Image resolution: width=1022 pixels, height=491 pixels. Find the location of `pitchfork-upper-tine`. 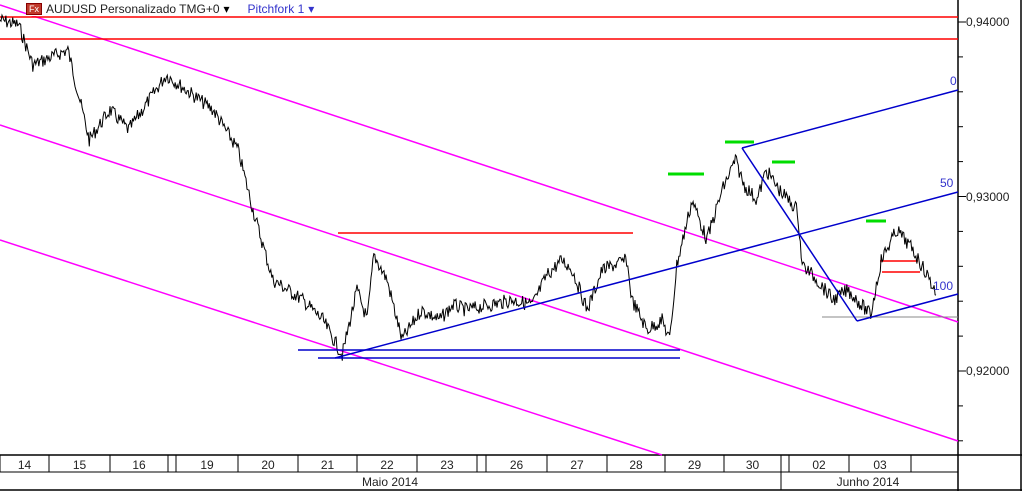

pitchfork-upper-tine is located at coordinates (850, 119).